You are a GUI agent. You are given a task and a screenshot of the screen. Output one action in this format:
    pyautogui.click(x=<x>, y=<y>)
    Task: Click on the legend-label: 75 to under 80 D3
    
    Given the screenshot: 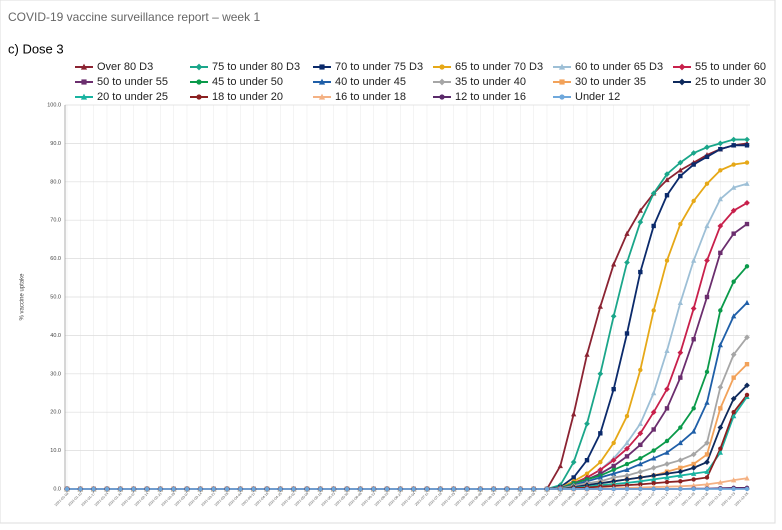 What is the action you would take?
    pyautogui.click(x=256, y=67)
    